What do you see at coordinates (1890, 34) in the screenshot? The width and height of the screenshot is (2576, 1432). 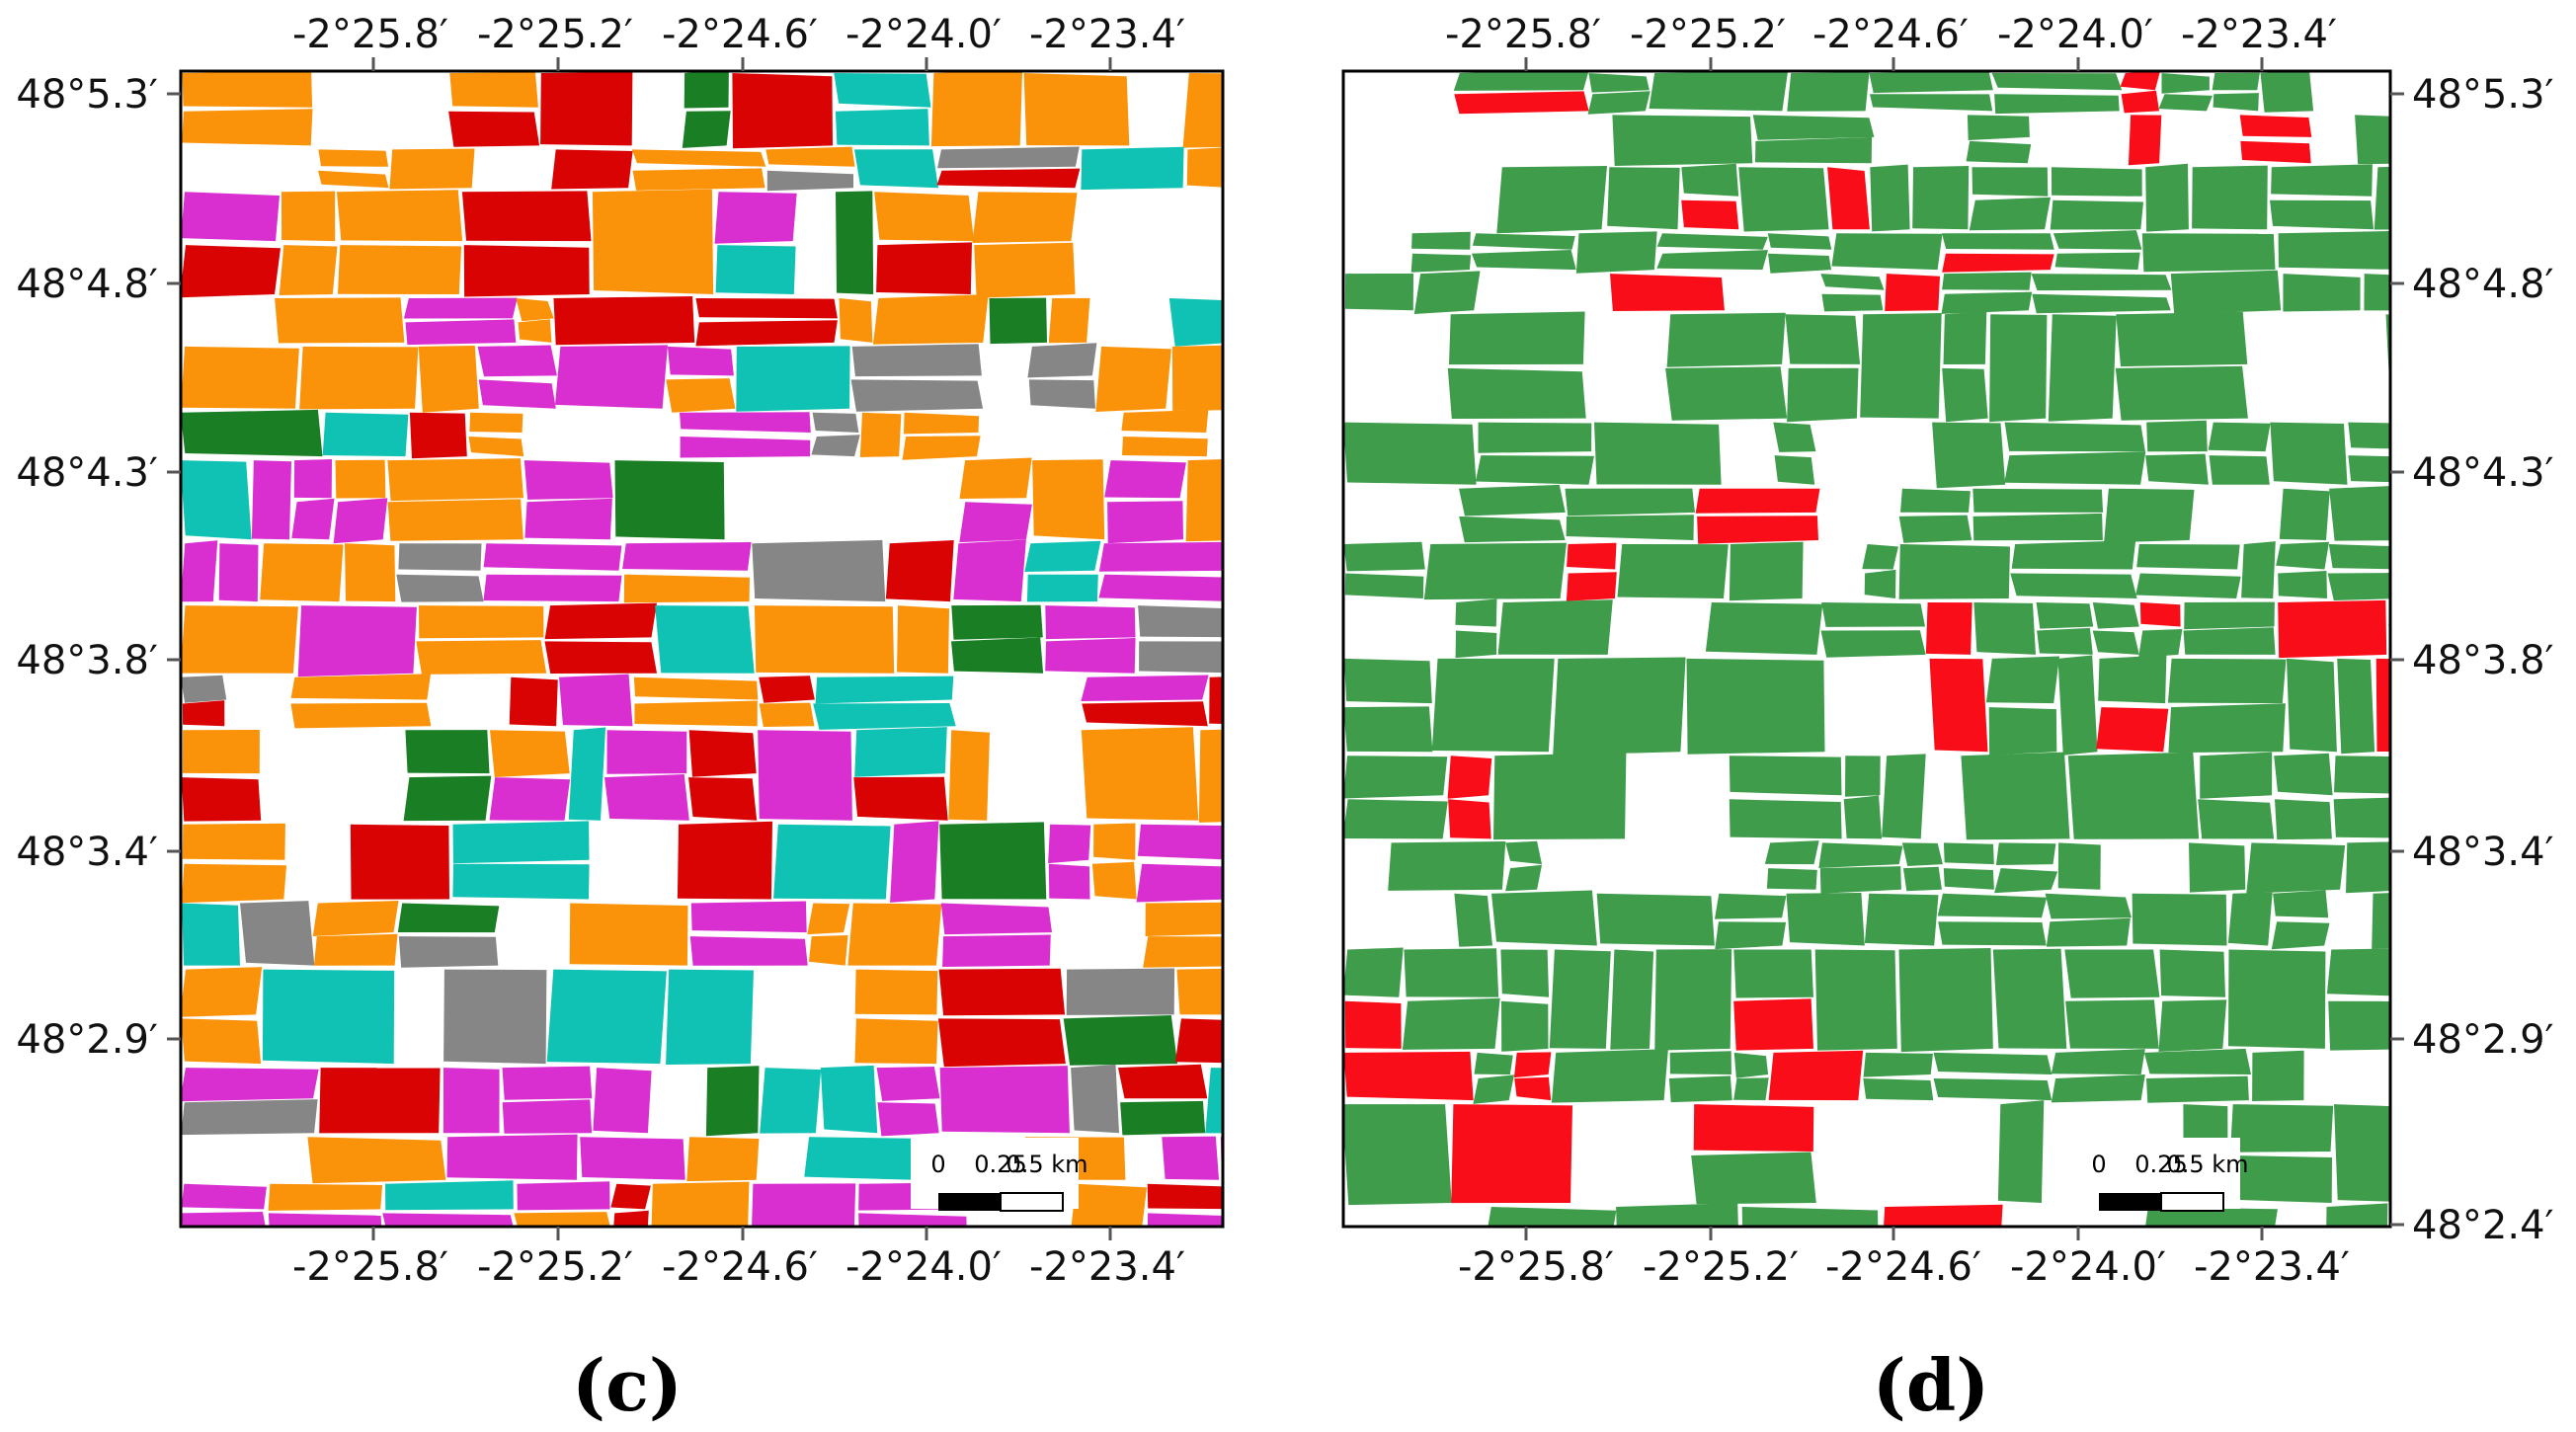 I see `top-tick-label: -2°24.6′` at bounding box center [1890, 34].